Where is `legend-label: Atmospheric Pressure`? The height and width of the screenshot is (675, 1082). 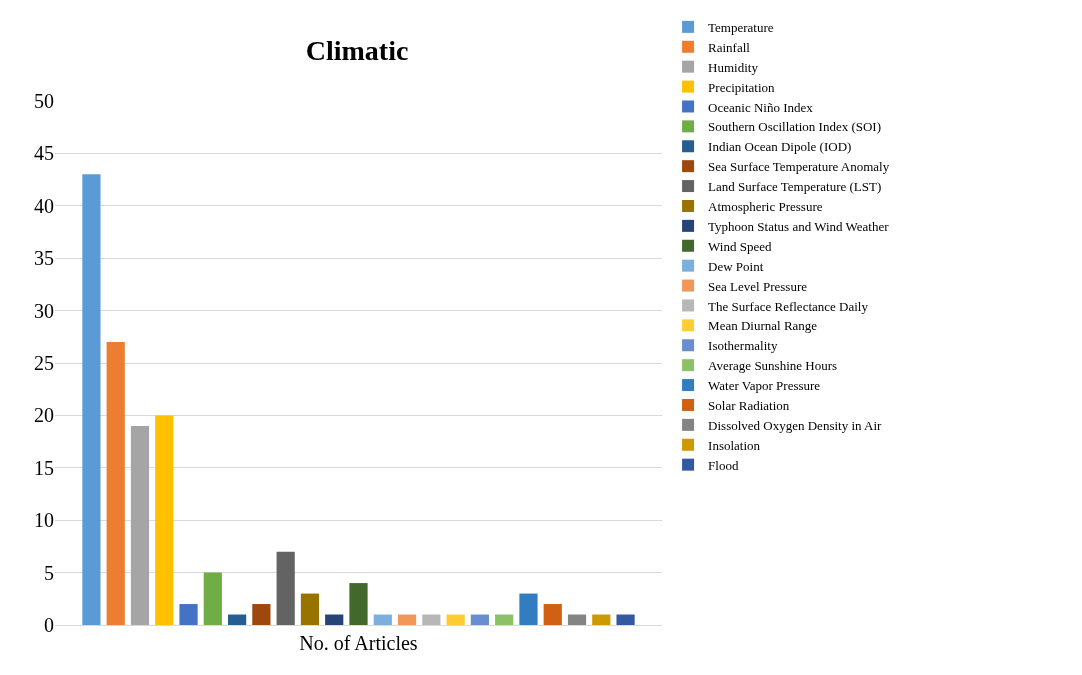 legend-label: Atmospheric Pressure is located at coordinates (765, 207).